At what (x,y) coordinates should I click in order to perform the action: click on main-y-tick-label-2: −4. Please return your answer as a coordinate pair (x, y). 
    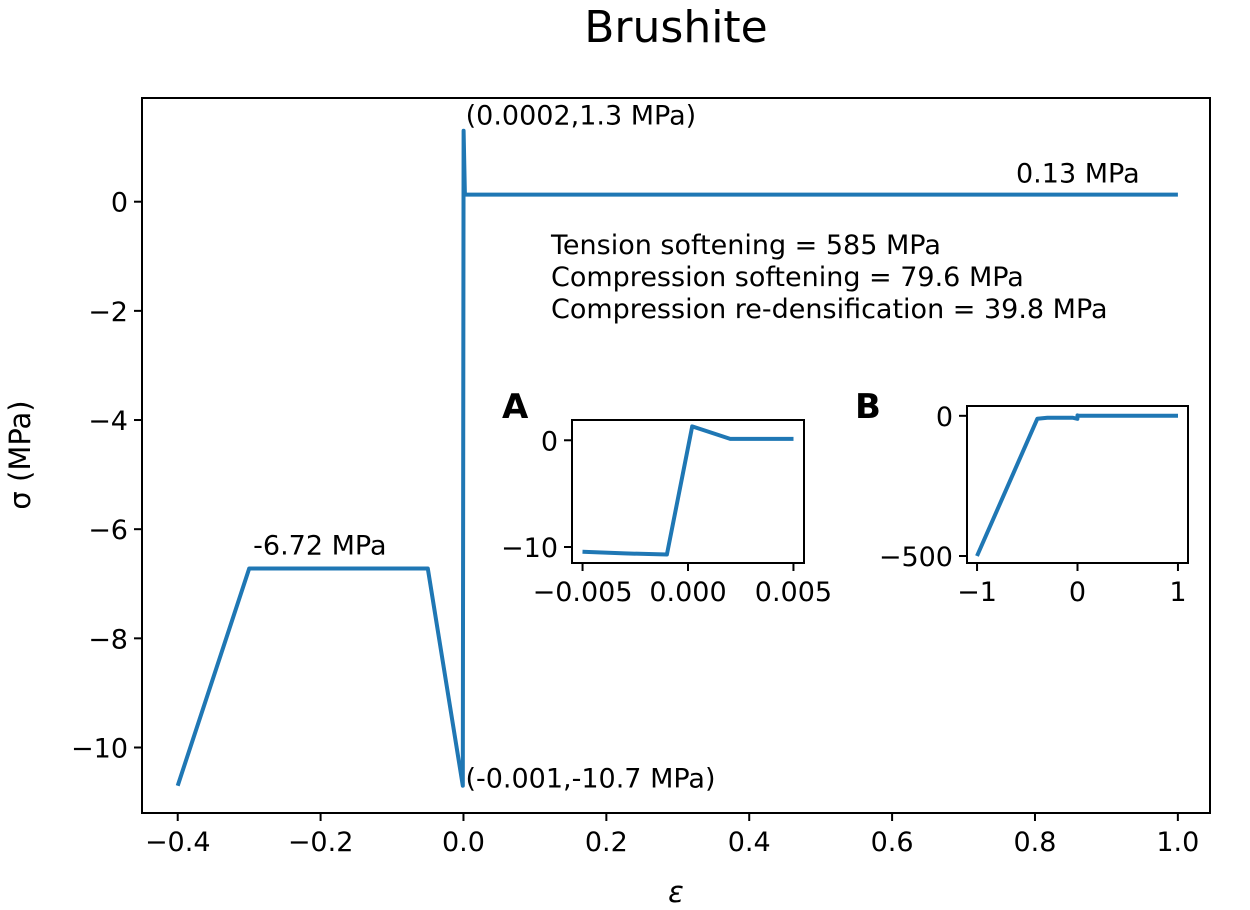
    Looking at the image, I should click on (108, 421).